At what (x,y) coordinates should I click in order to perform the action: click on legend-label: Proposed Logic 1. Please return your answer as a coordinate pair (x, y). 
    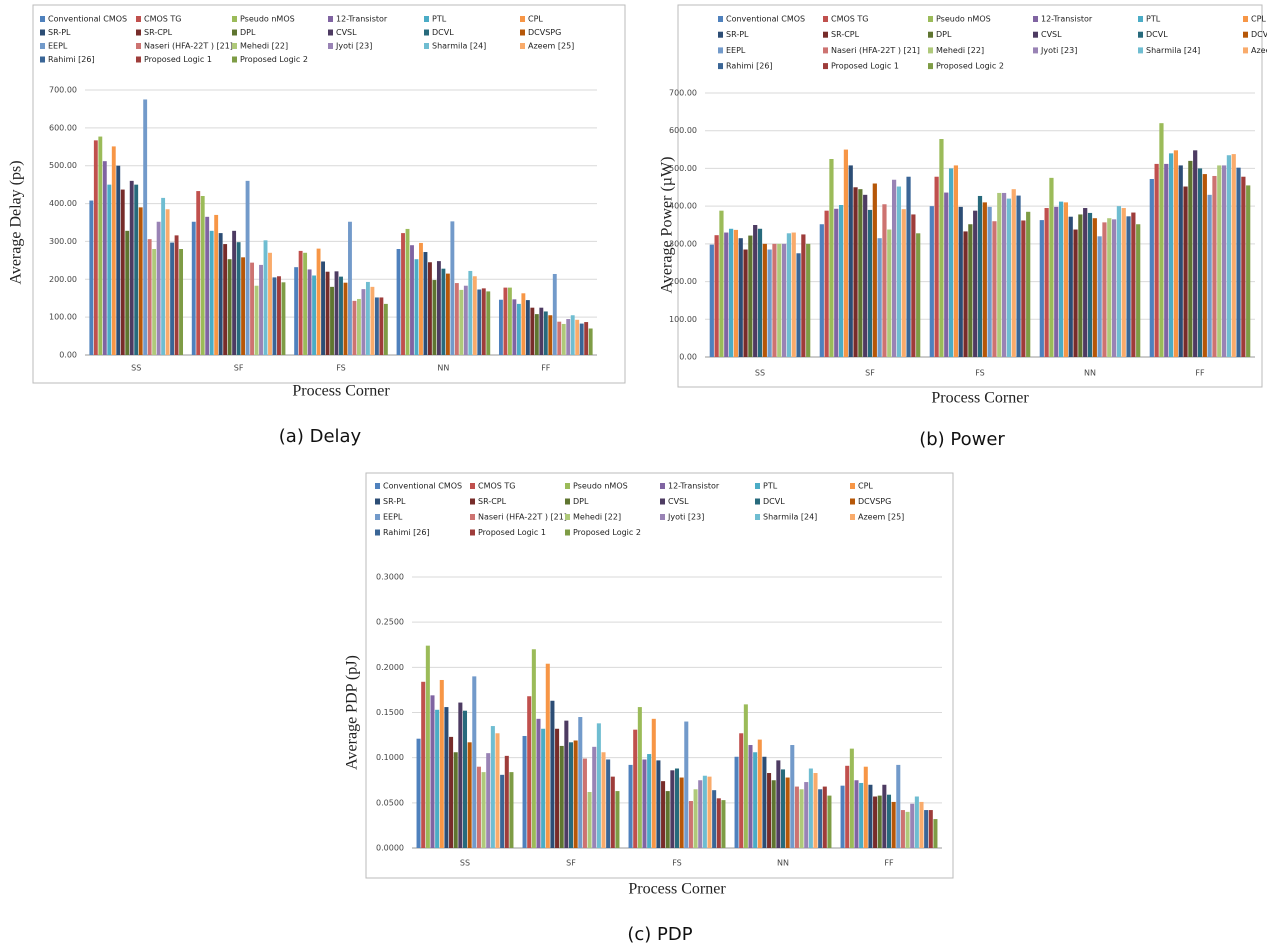
    Looking at the image, I should click on (512, 532).